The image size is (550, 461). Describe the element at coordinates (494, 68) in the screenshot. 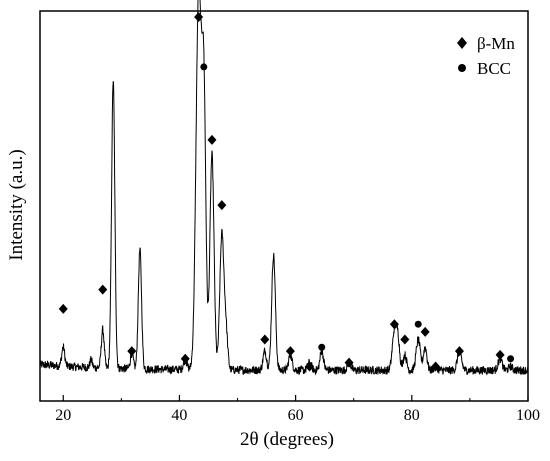

I see `legend-label-bcc: BCC` at that location.